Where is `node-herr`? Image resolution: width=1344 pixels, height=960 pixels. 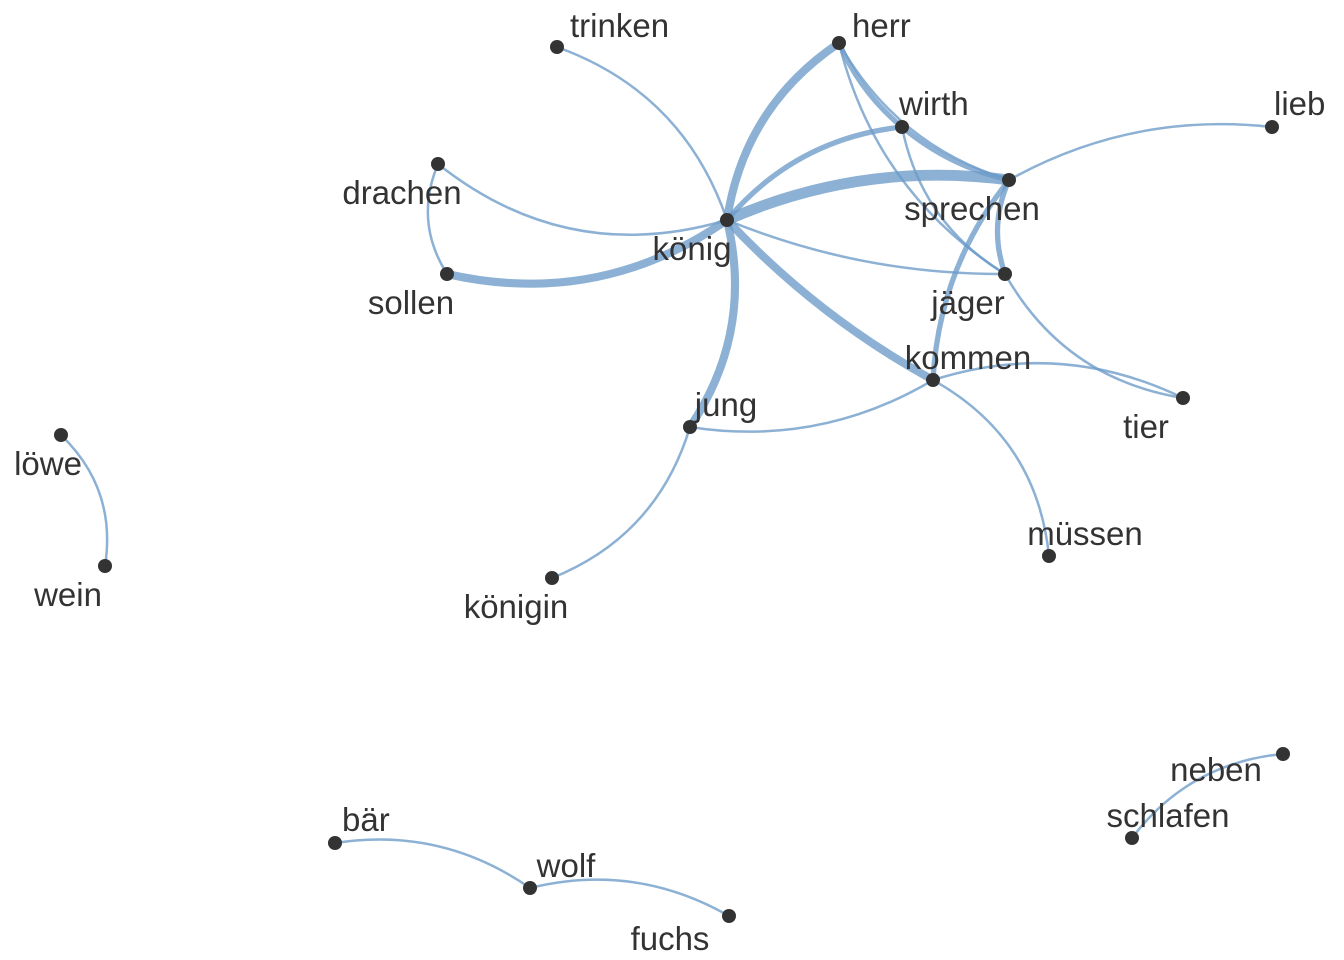 node-herr is located at coordinates (839, 43).